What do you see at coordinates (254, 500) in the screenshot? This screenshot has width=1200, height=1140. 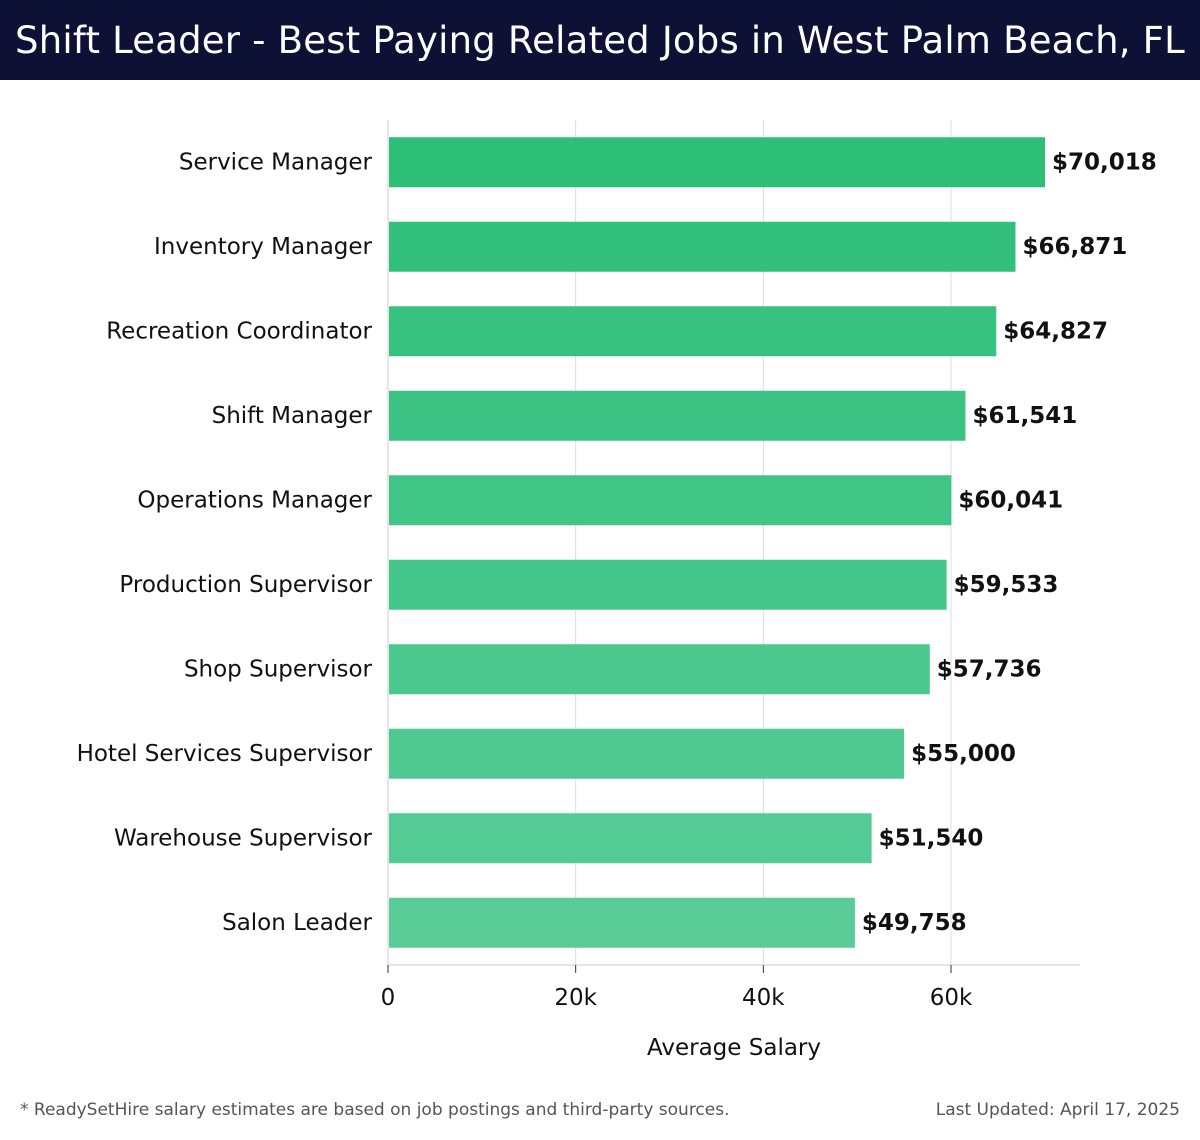 I see `category-label: Operations Manager` at bounding box center [254, 500].